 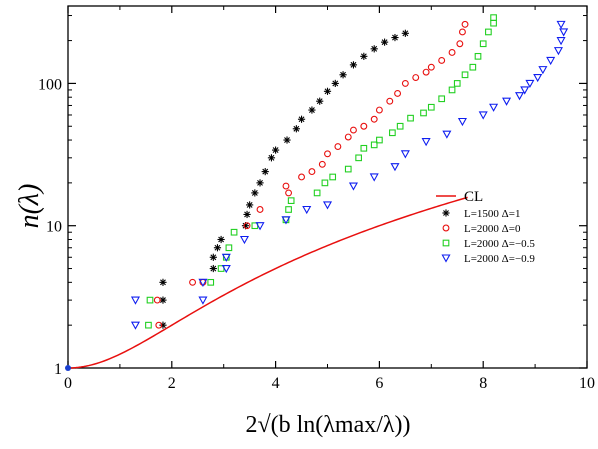 What do you see at coordinates (499, 244) in the screenshot?
I see `legend-label: L=2000 Δ=−0.5` at bounding box center [499, 244].